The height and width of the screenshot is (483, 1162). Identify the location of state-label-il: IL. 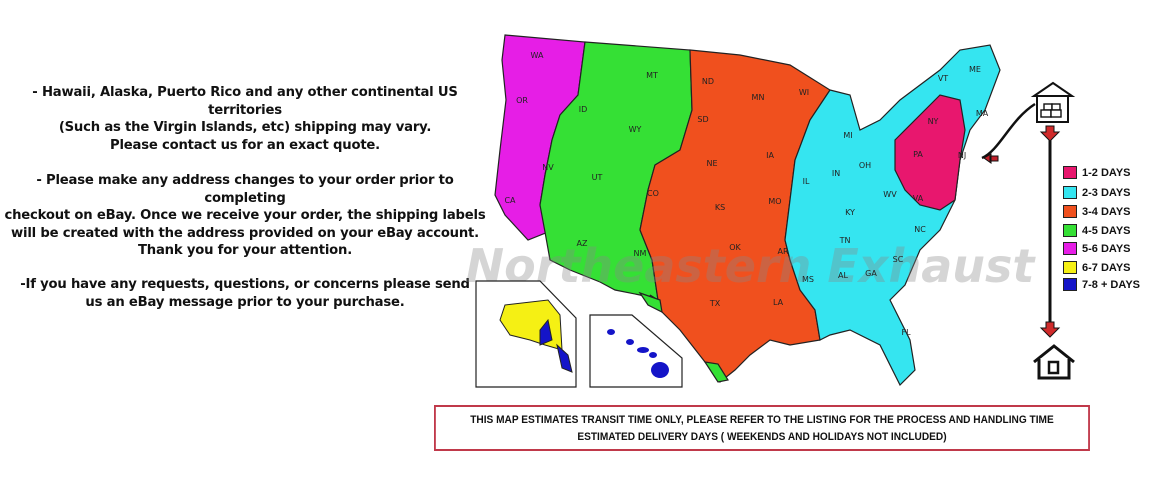
(806, 181).